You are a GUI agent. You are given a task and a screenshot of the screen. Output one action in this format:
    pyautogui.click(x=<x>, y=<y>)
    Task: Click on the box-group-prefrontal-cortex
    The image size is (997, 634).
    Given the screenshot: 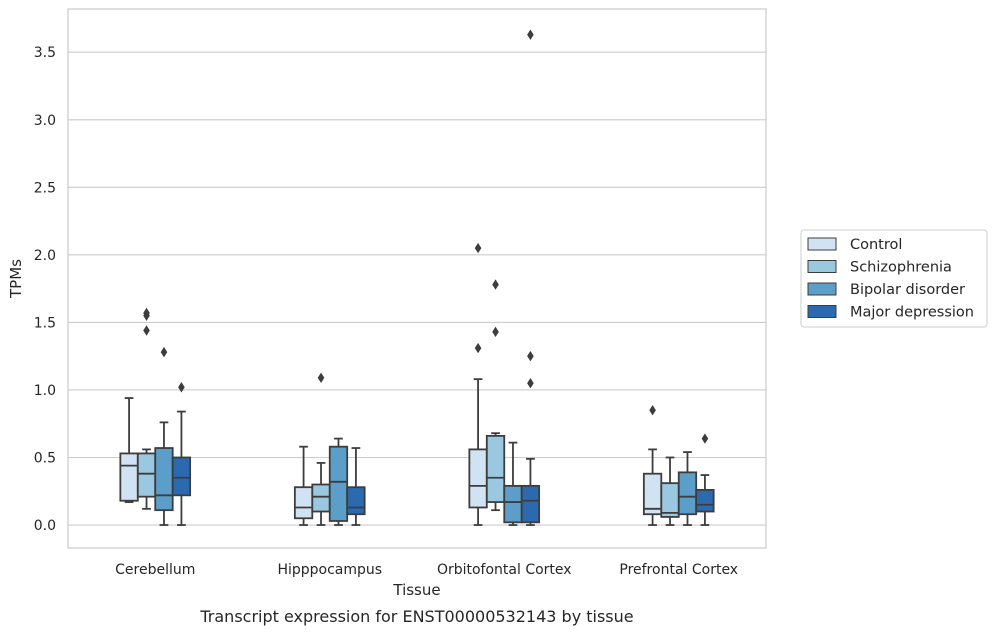 What is the action you would take?
    pyautogui.click(x=678, y=465)
    